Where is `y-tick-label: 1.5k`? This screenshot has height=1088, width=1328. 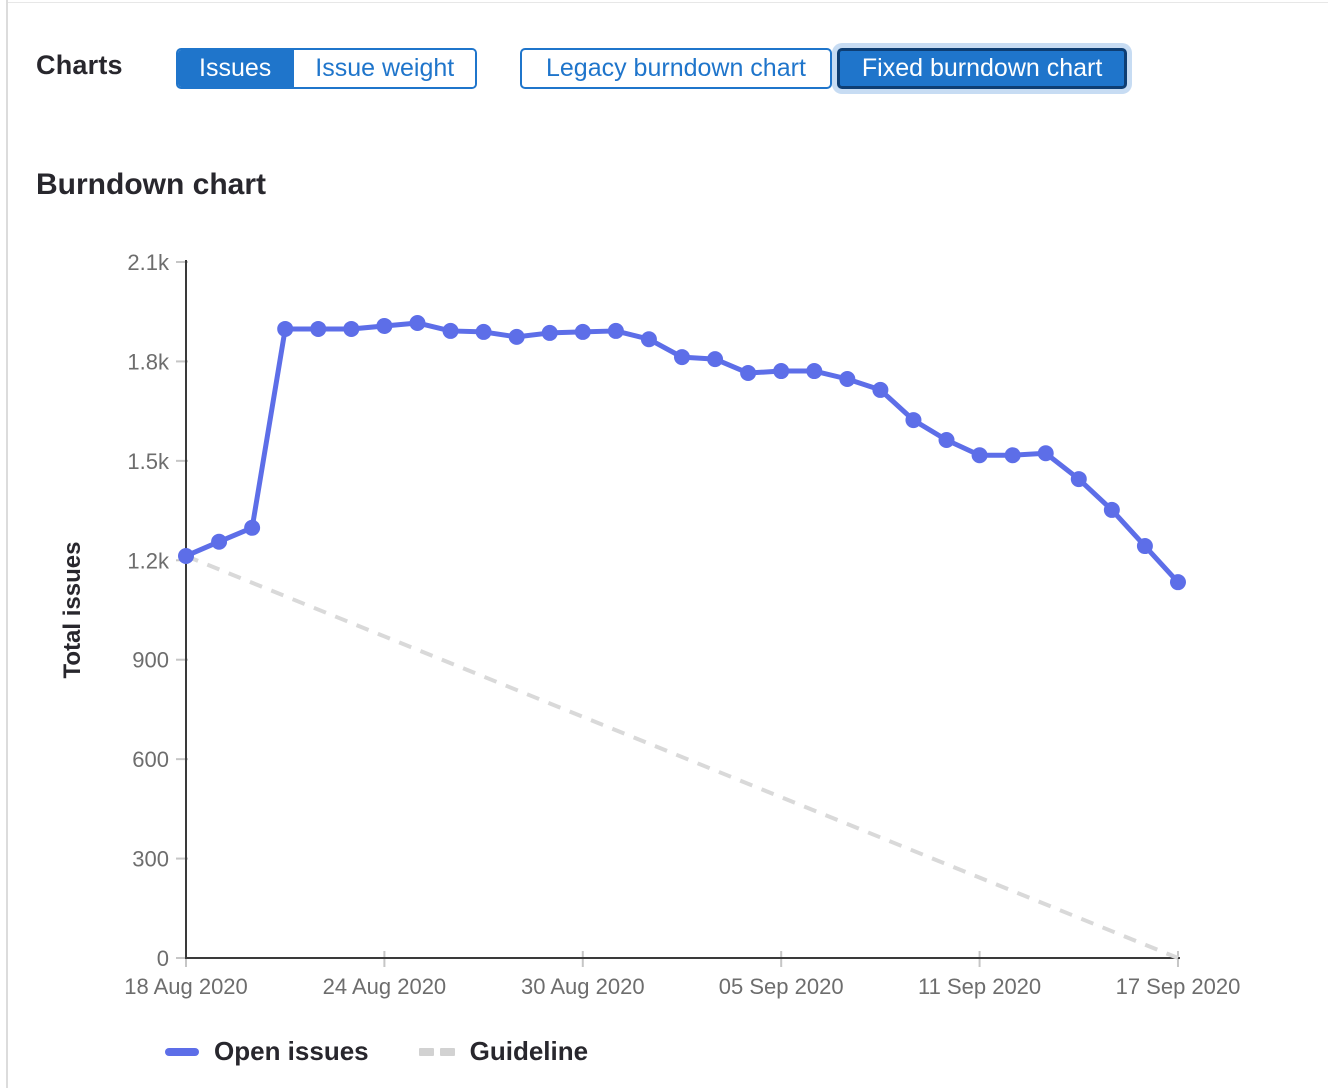
y-tick-label: 1.5k is located at coordinates (148, 461).